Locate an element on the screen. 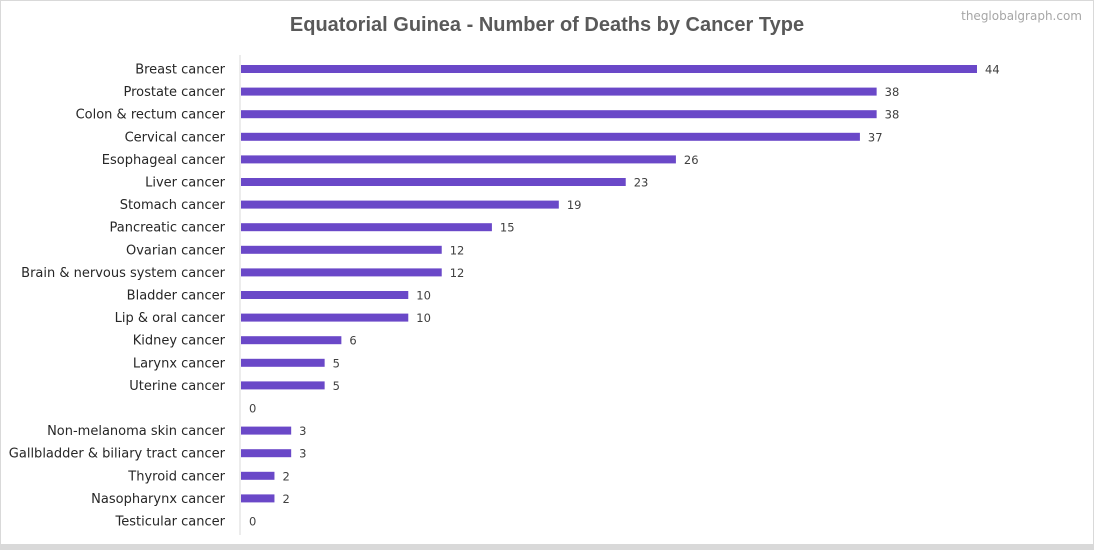  value-label: 6 is located at coordinates (352, 341).